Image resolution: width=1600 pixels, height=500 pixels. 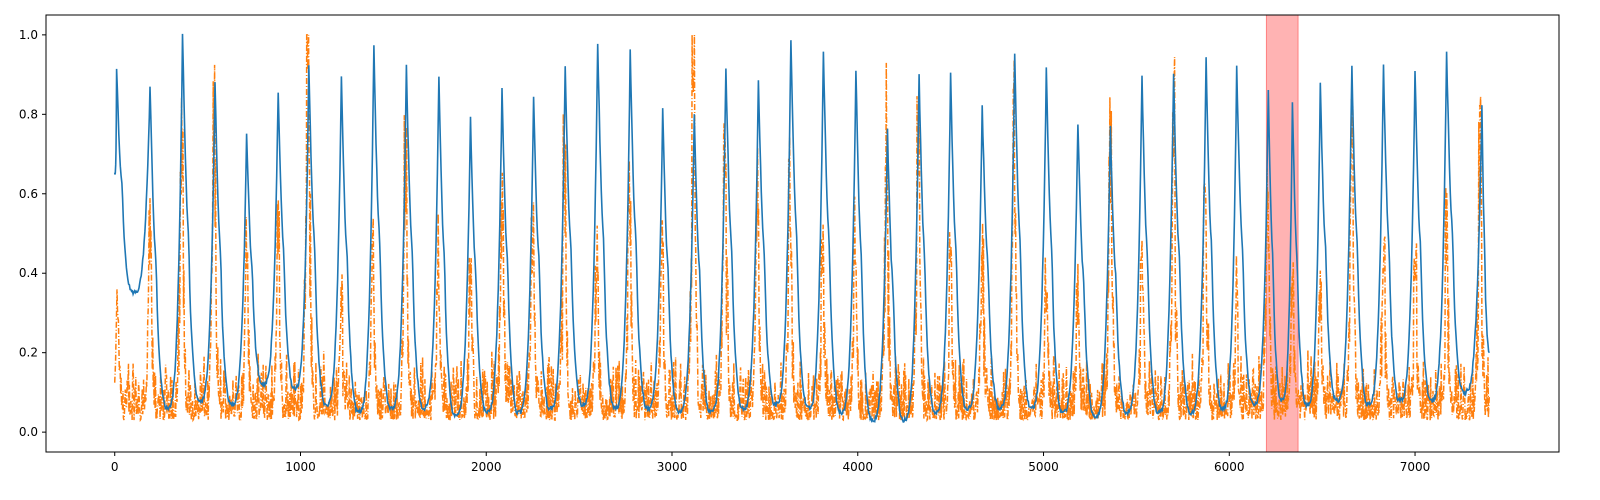 I want to click on x-tick-label: 3000, so click(x=672, y=467).